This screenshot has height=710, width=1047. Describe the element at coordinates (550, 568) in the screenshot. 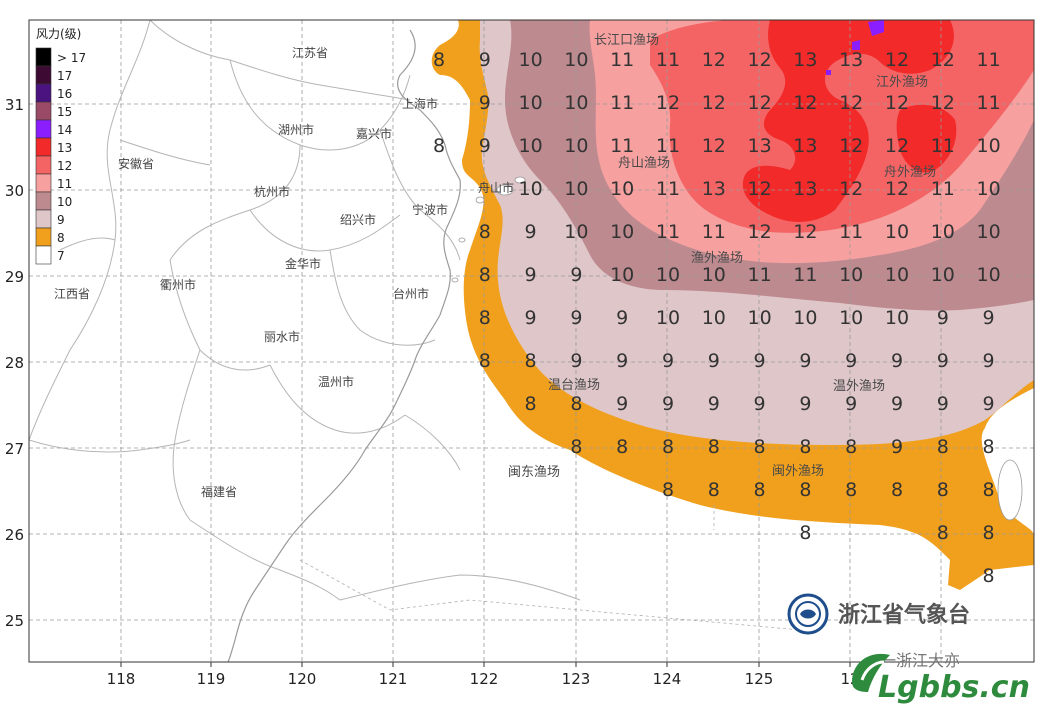

I see `sea-boundaries` at that location.